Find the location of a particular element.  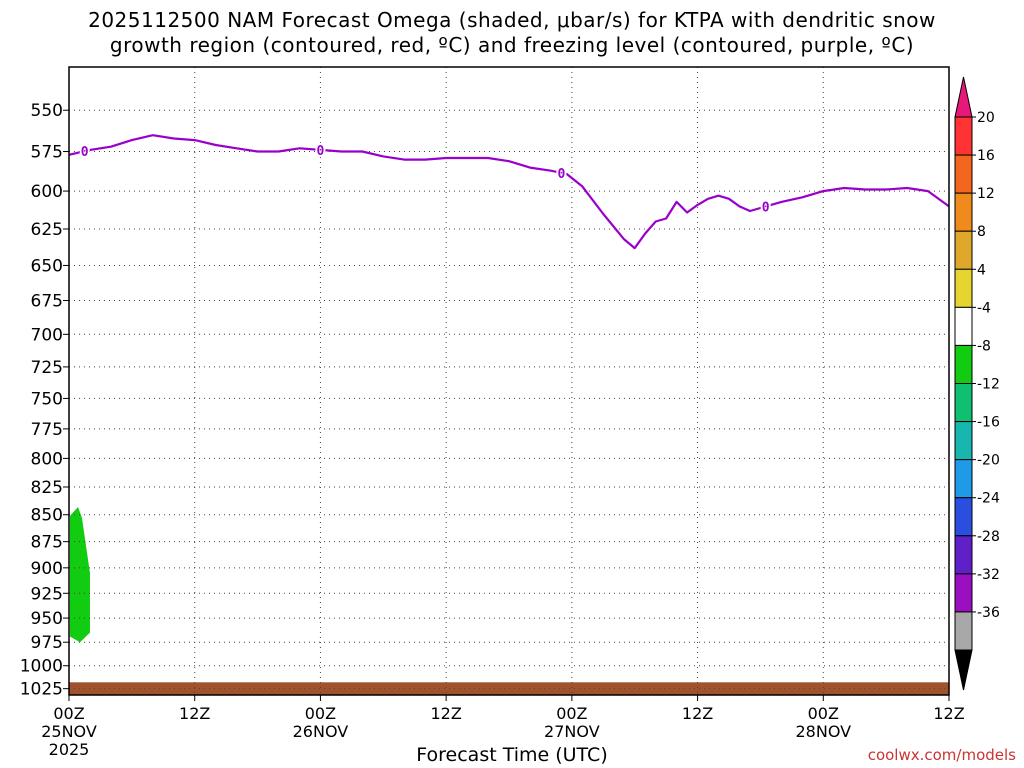

y-tick-label: 600 is located at coordinates (47, 192).